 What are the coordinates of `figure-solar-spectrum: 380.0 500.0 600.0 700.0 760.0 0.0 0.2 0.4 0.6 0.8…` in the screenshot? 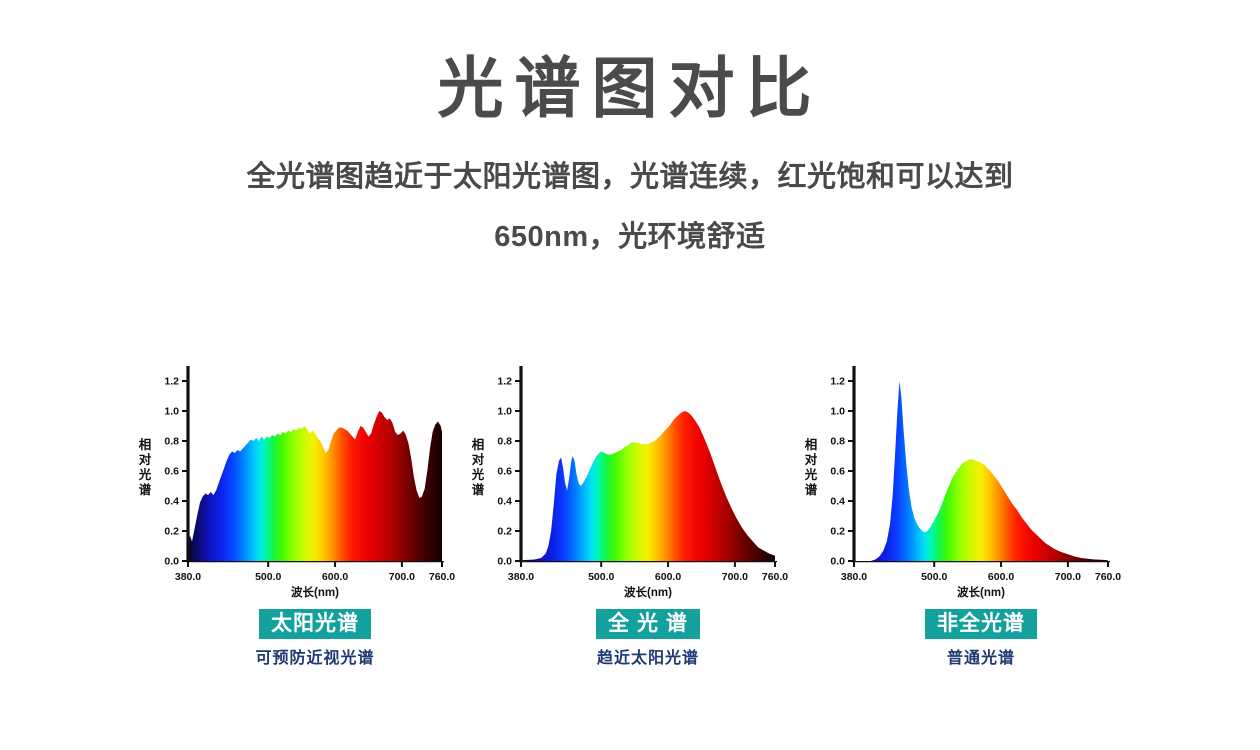 It's located at (297, 513).